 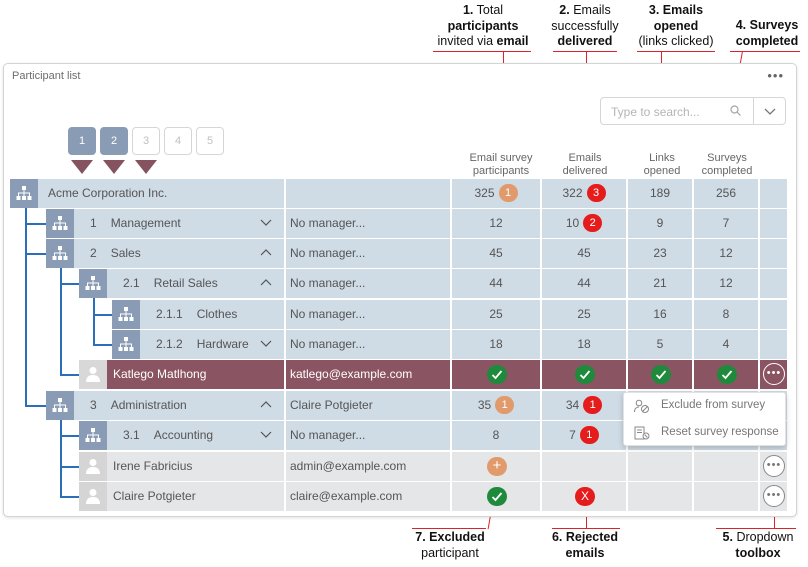 What do you see at coordinates (168, 435) in the screenshot?
I see `dept-name: 3.1 Accounting` at bounding box center [168, 435].